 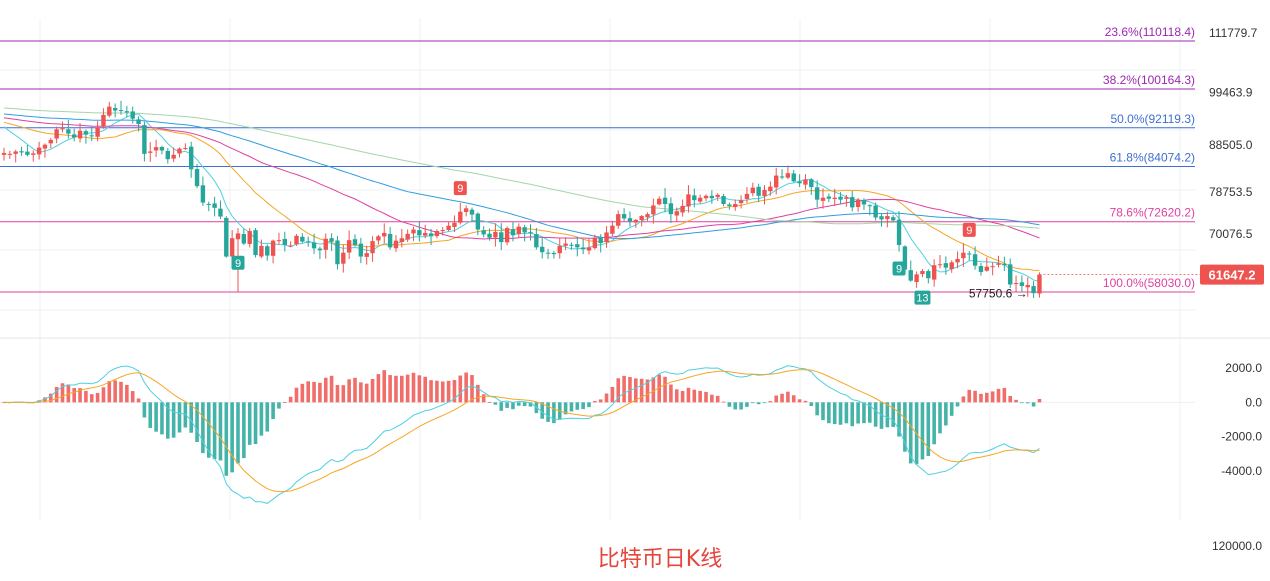 I want to click on fib-label: 23.6%(110118.4), so click(x=1150, y=32).